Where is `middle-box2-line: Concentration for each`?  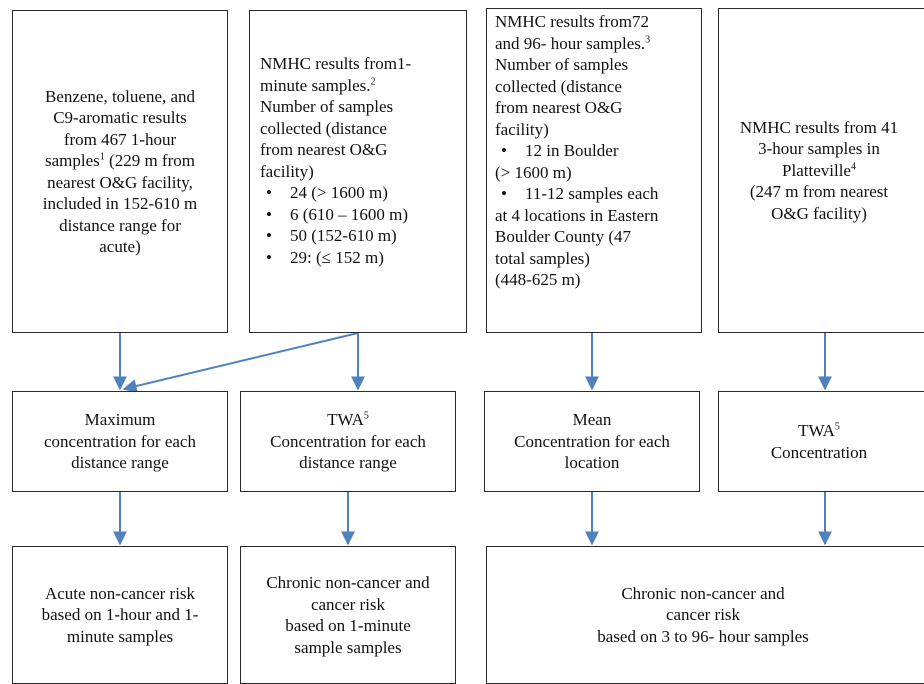 middle-box2-line: Concentration for each is located at coordinates (348, 441).